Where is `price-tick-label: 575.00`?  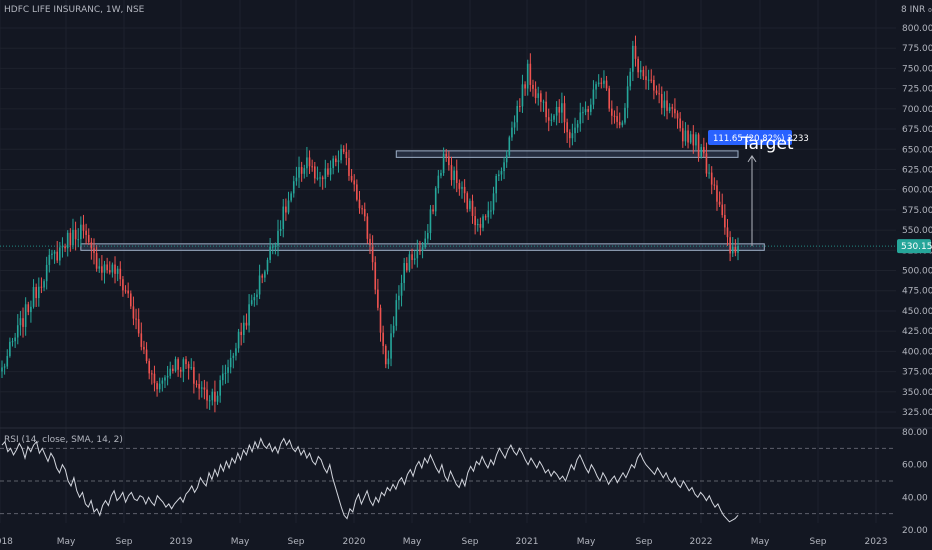
price-tick-label: 575.00 is located at coordinates (917, 211).